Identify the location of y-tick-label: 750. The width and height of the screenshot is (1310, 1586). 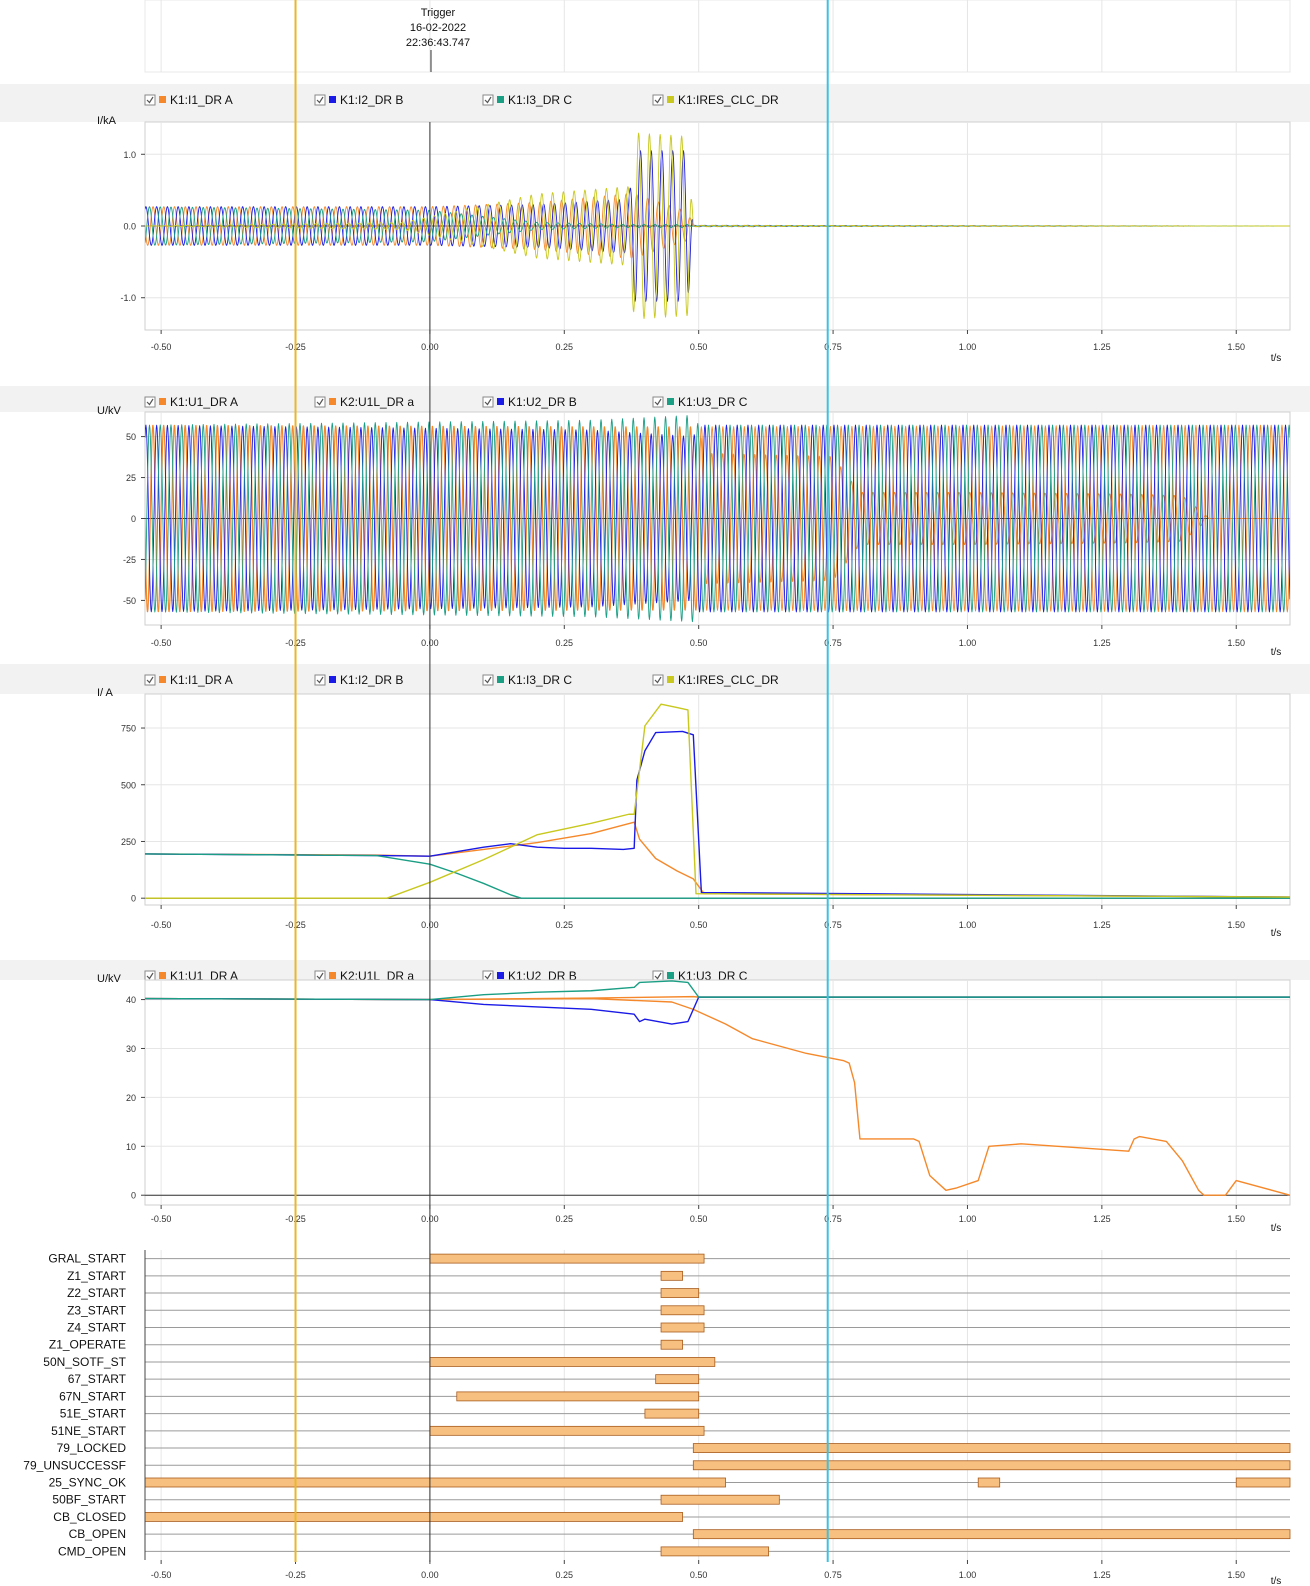
(128, 729).